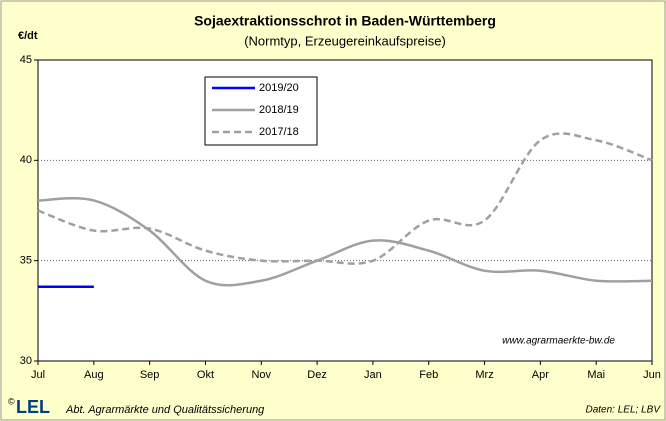 The height and width of the screenshot is (421, 666). What do you see at coordinates (279, 88) in the screenshot?
I see `legend-label: 2019/20` at bounding box center [279, 88].